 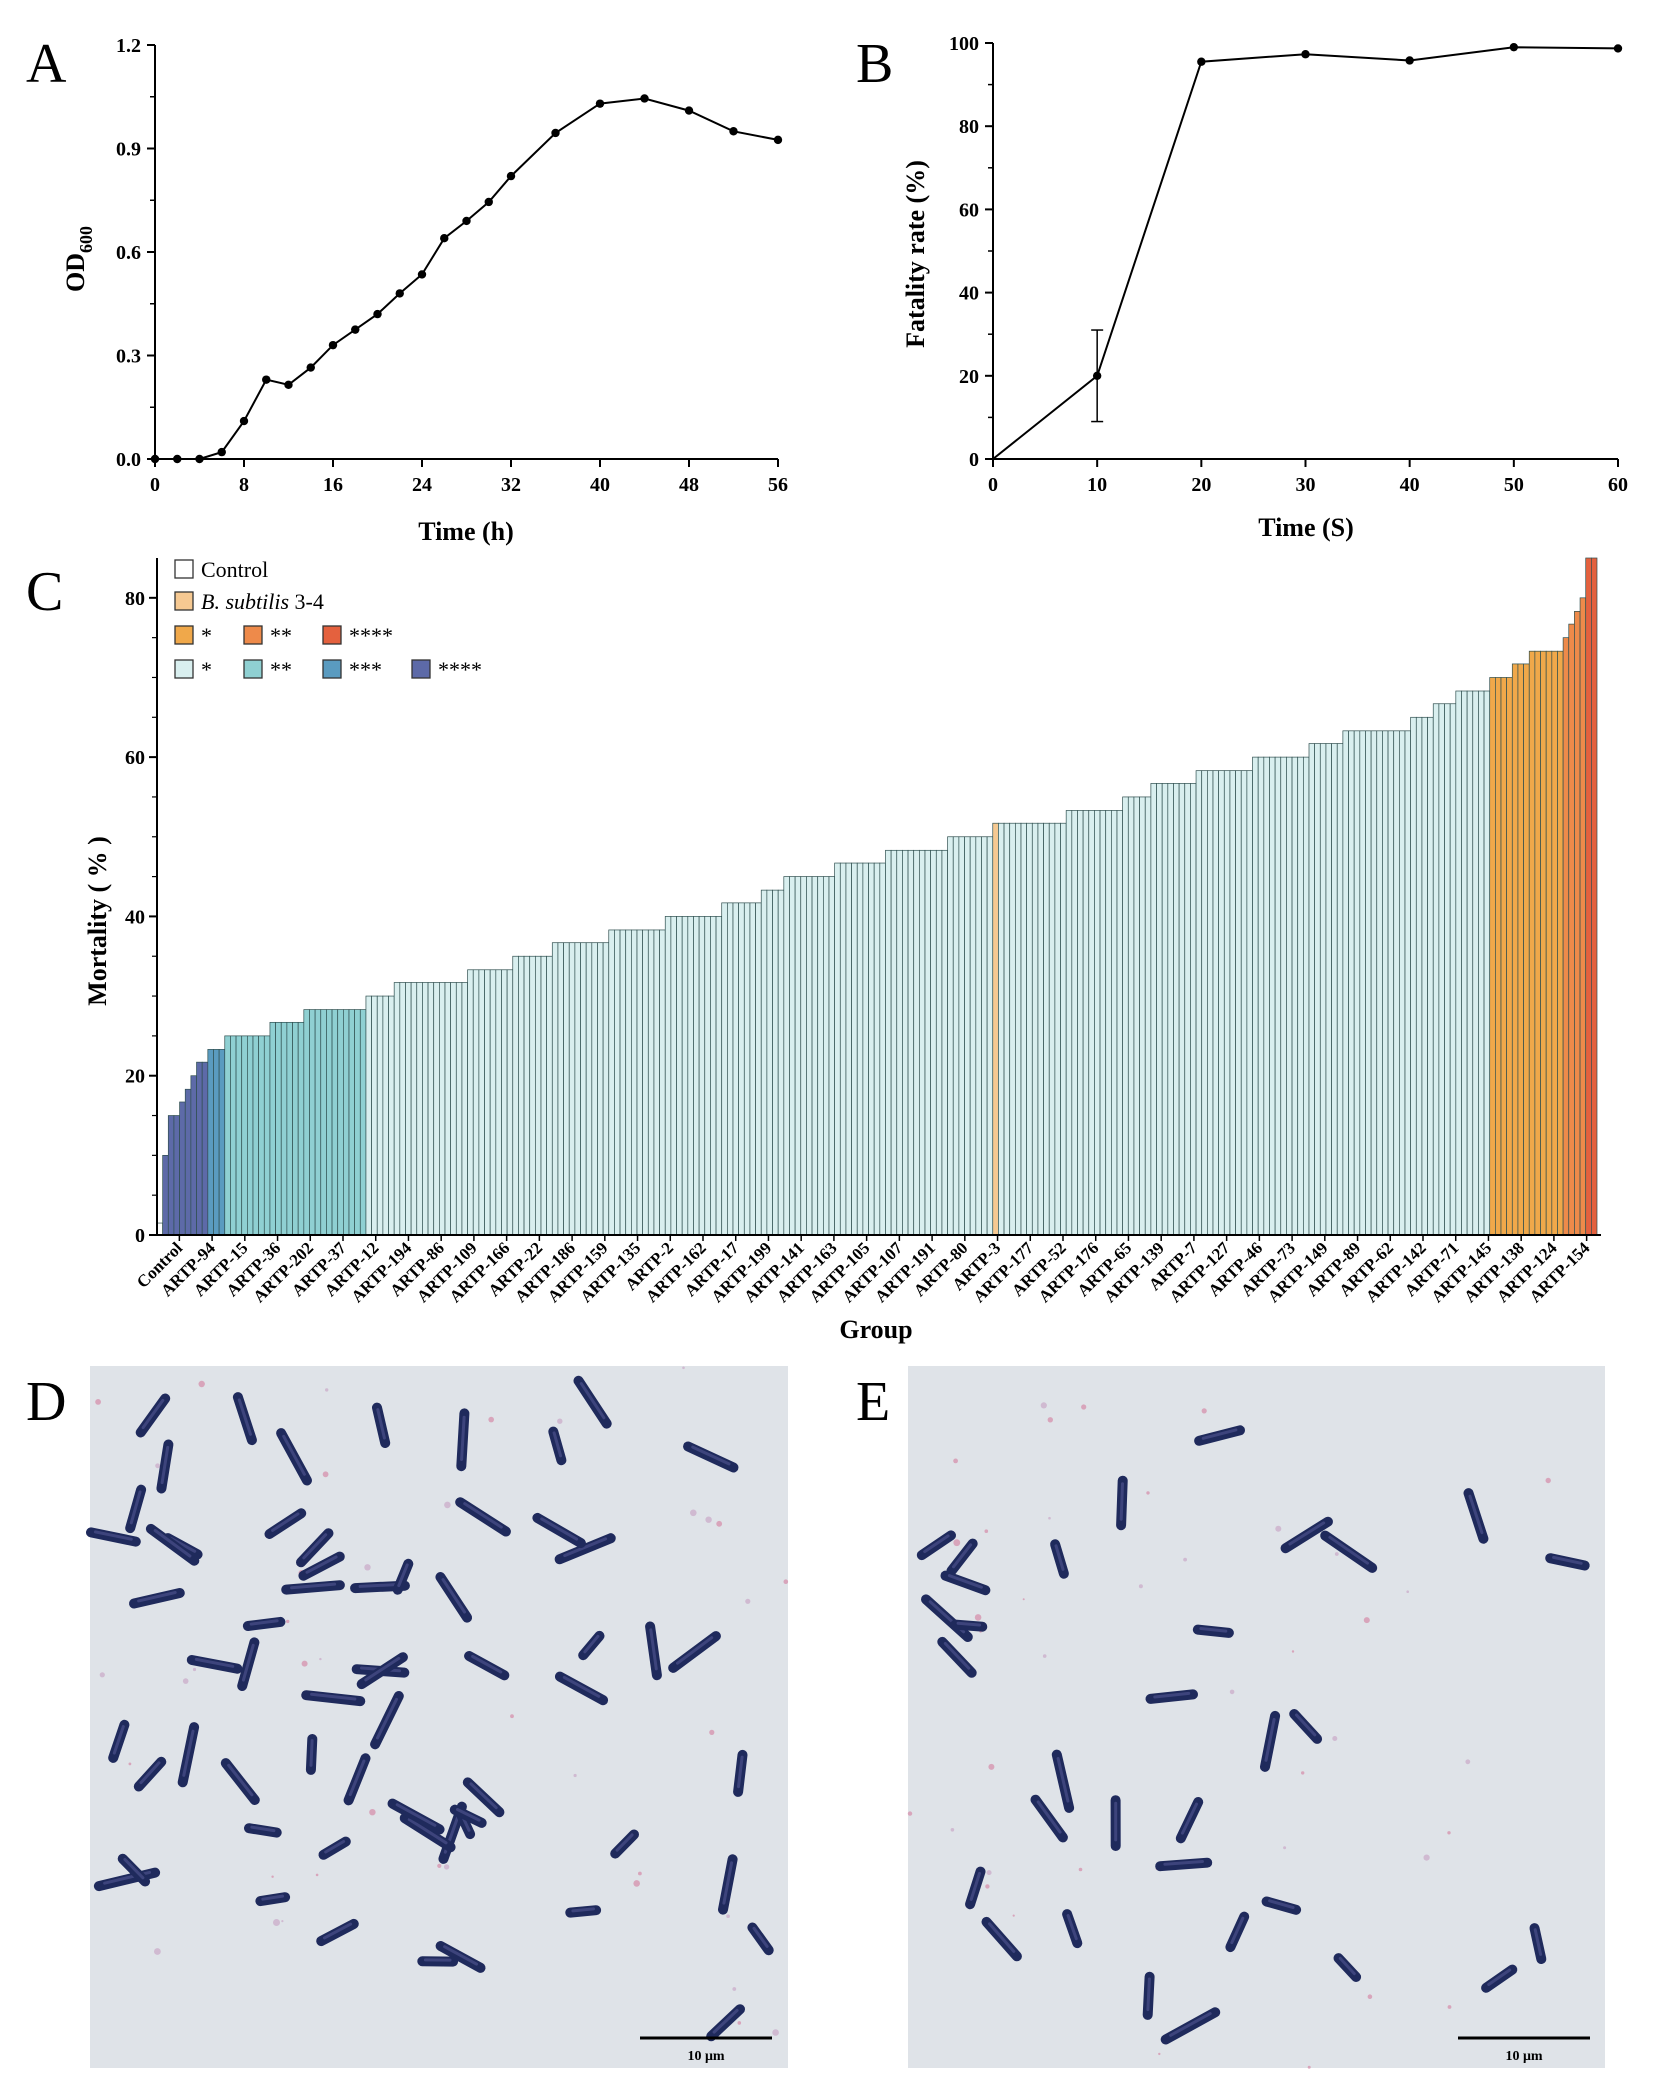 I want to click on bar-up4, so click(x=1594, y=896).